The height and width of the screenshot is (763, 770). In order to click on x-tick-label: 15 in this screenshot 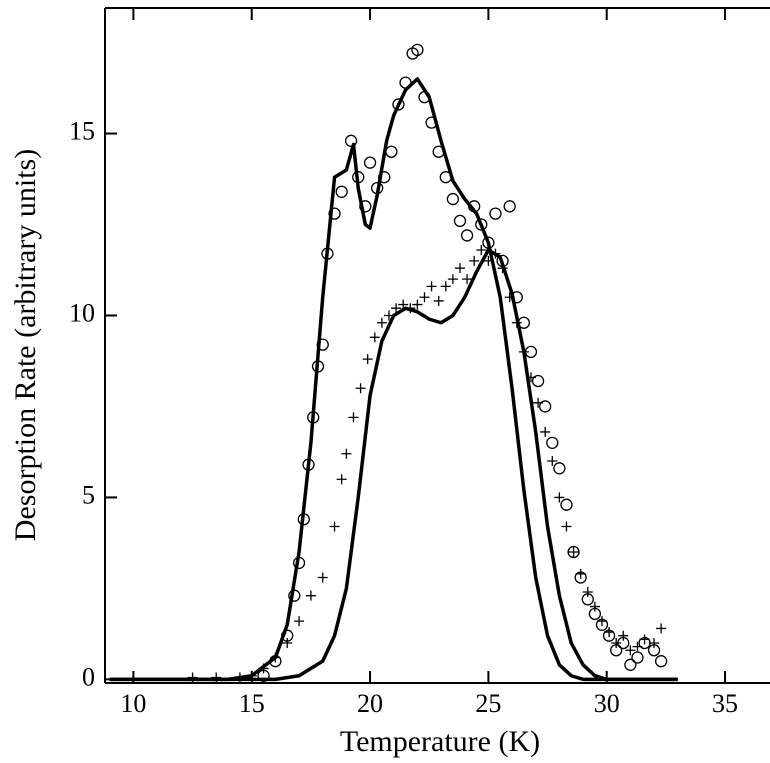, I will do `click(252, 703)`.